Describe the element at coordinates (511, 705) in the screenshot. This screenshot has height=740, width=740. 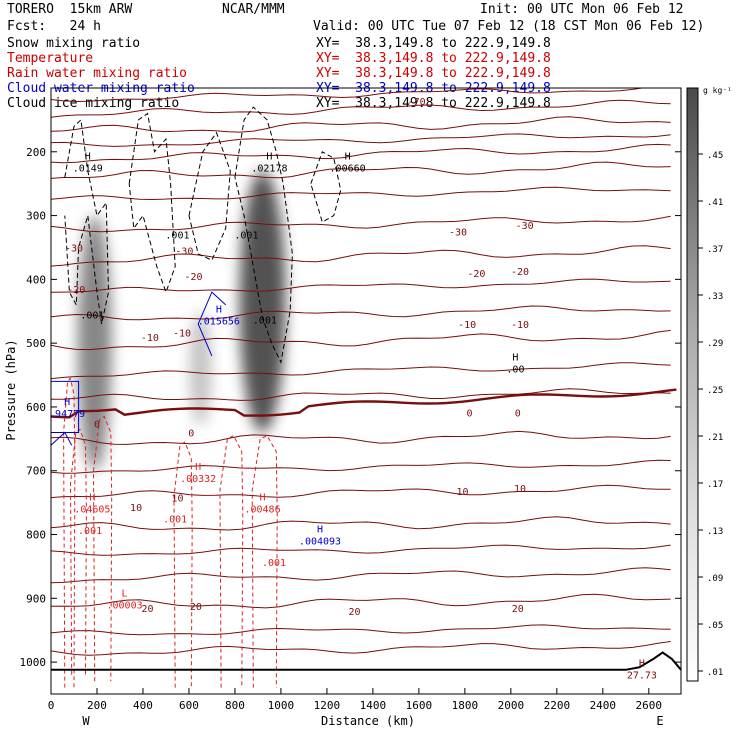
I see `x-tick-label: 2000` at that location.